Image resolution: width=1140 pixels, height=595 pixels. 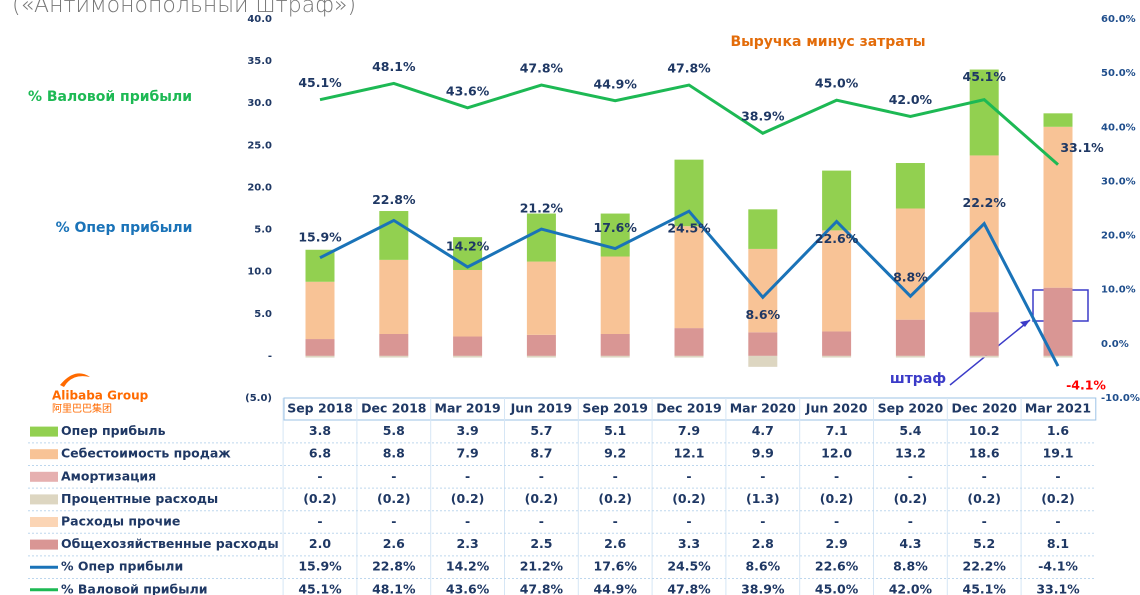 What do you see at coordinates (985, 588) in the screenshot?
I see `table-cell: 45.1%` at bounding box center [985, 588].